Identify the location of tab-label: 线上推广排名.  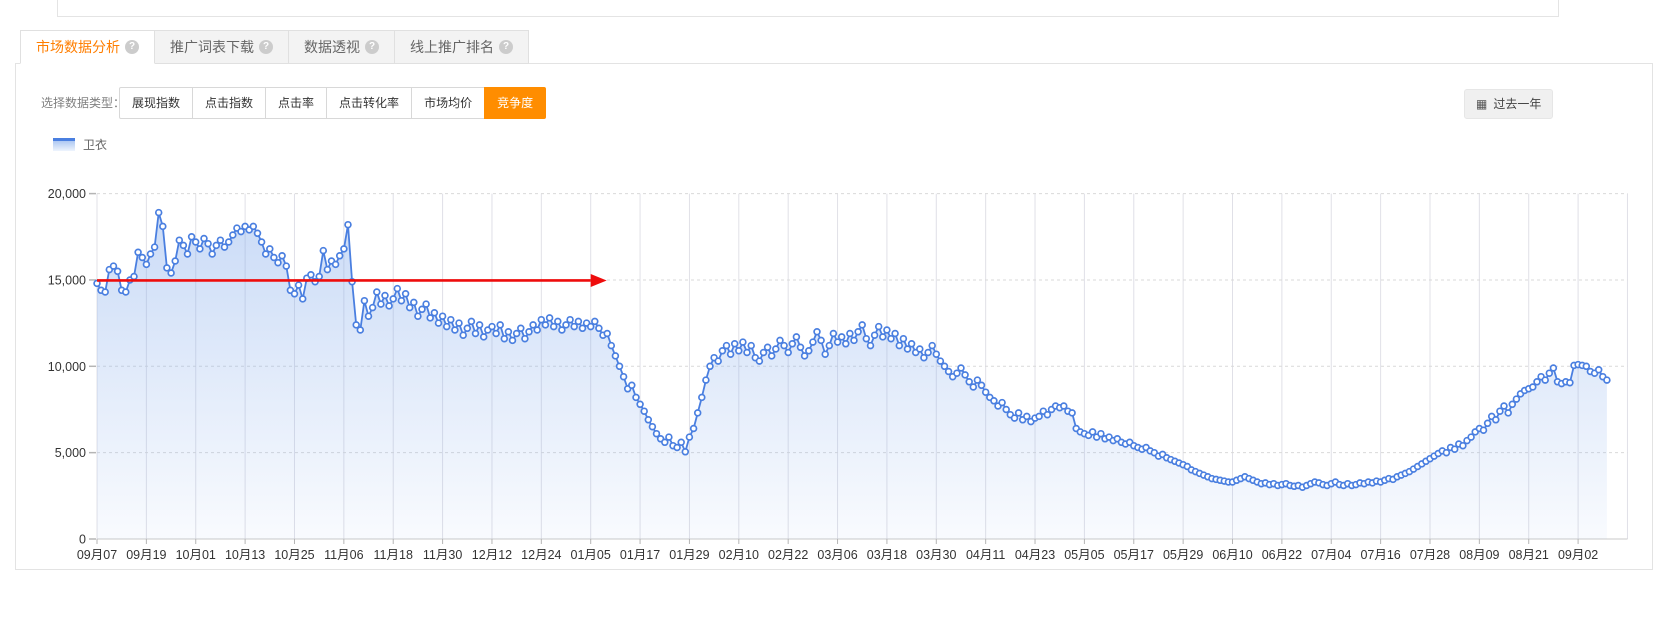
(452, 47).